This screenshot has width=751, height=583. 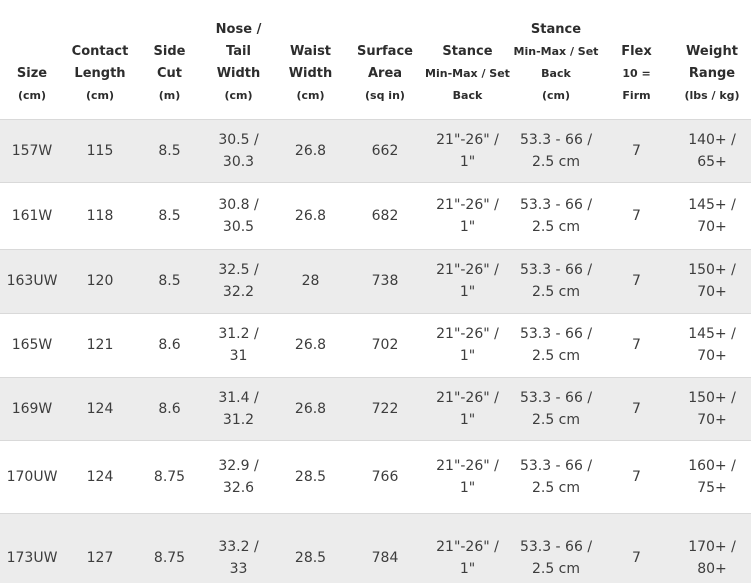 I want to click on column-header-stance-in: Stance Min-Max / Set Back, so click(x=467, y=59).